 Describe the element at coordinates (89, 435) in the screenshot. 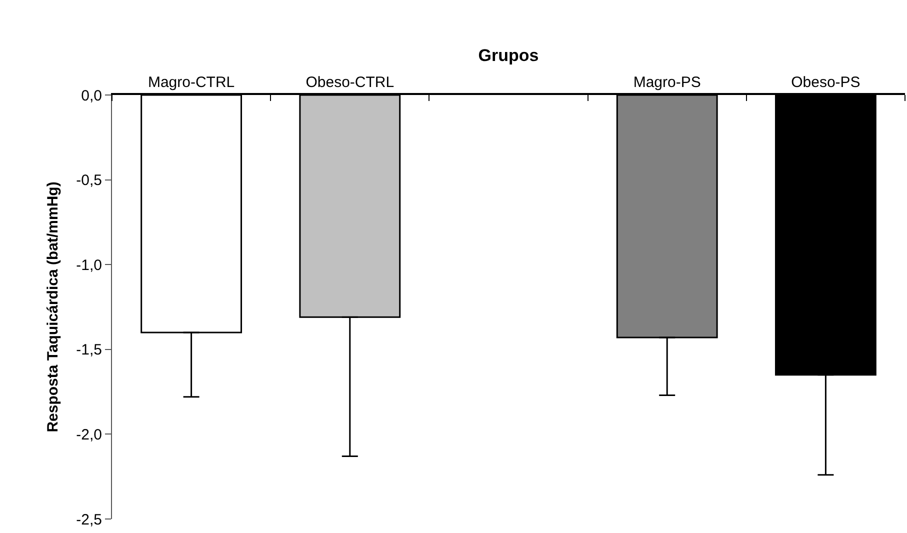

I see `y-tick-label: -2,0` at that location.